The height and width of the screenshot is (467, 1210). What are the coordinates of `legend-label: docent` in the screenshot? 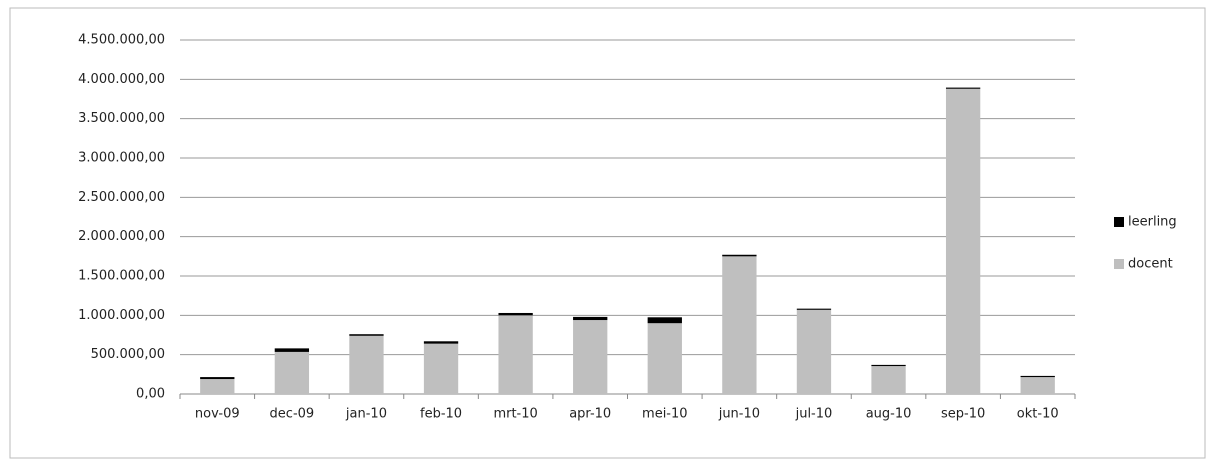 It's located at (1150, 264).